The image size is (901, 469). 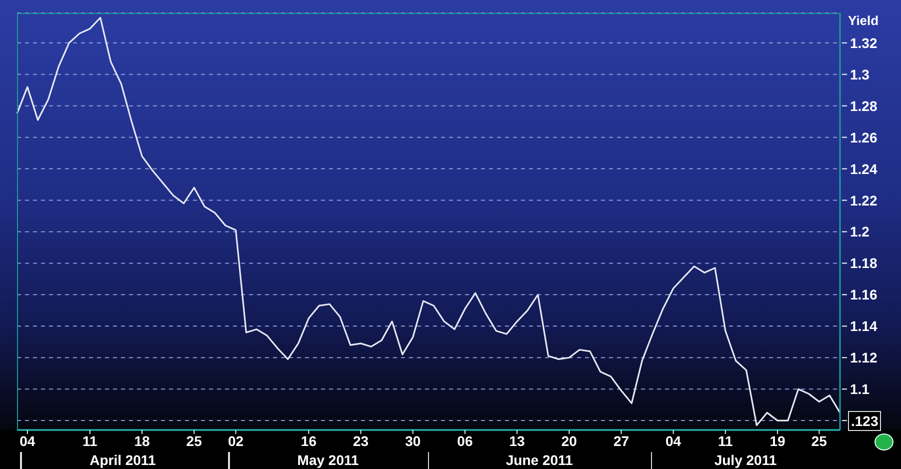 I want to click on y-tick-label: 1.12, so click(x=864, y=358).